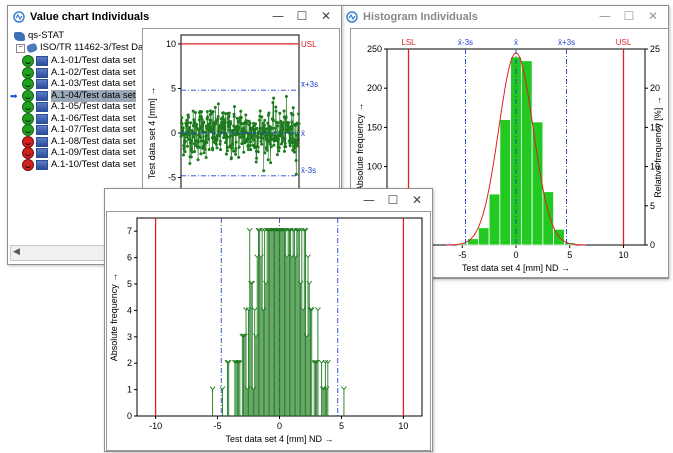  Describe the element at coordinates (93, 107) in the screenshot. I see `tree-item-label: A.1-05/Test data set` at that location.